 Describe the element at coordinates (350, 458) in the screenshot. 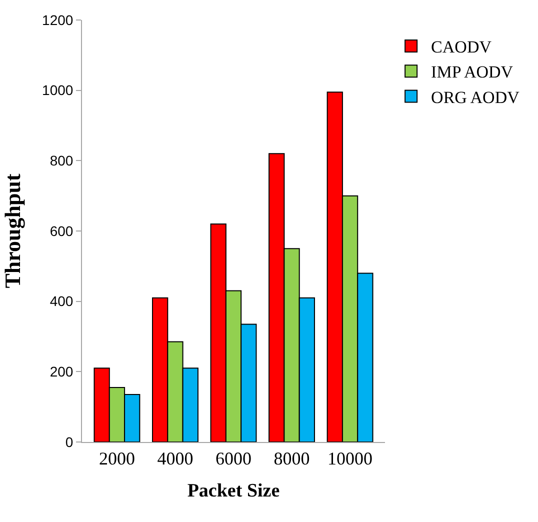

I see `x-tick-label: 10000` at that location.